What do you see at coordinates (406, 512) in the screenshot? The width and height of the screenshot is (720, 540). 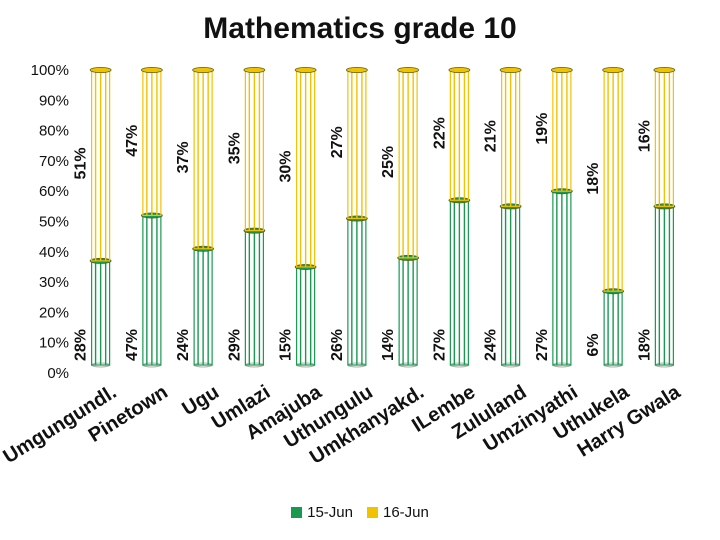 I see `legend-label-16-jun: 16-Jun` at bounding box center [406, 512].